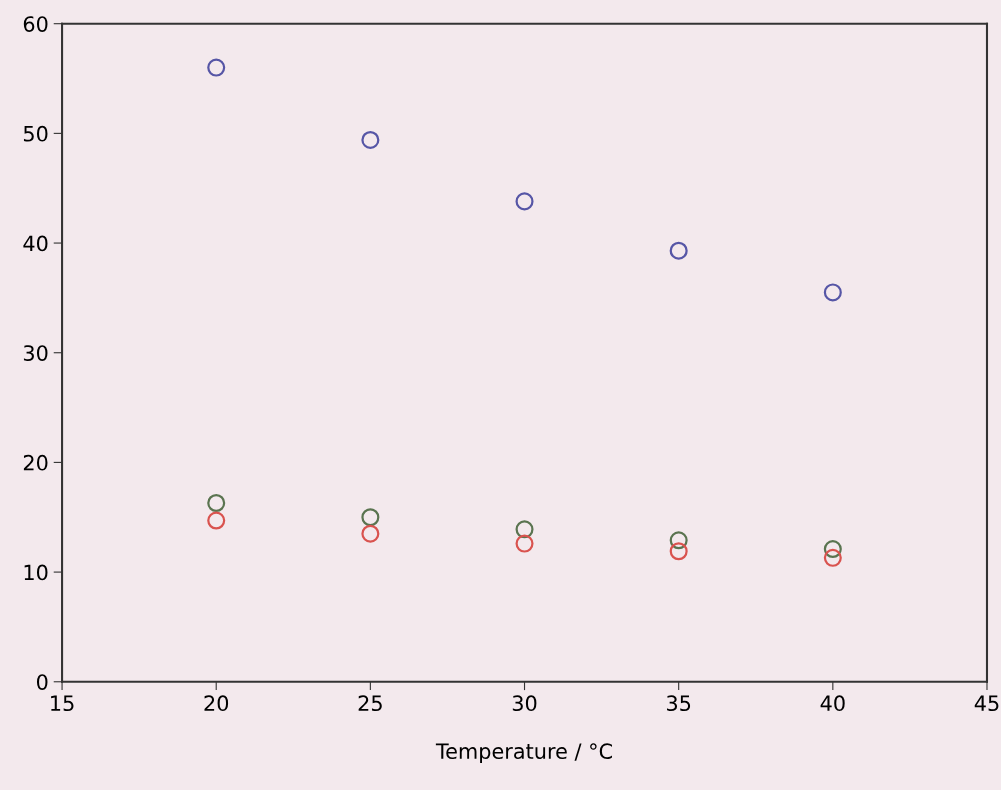 The width and height of the screenshot is (1001, 790). I want to click on x-axis-title: Temperature / °C, so click(523, 753).